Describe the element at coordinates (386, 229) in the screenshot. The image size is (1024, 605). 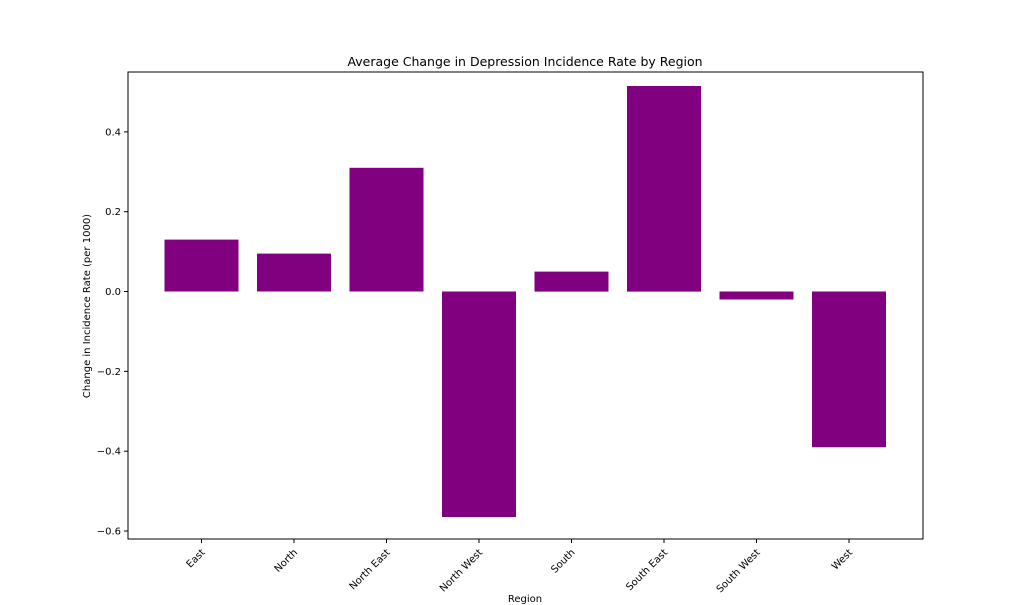
I see `bar-north-east` at that location.